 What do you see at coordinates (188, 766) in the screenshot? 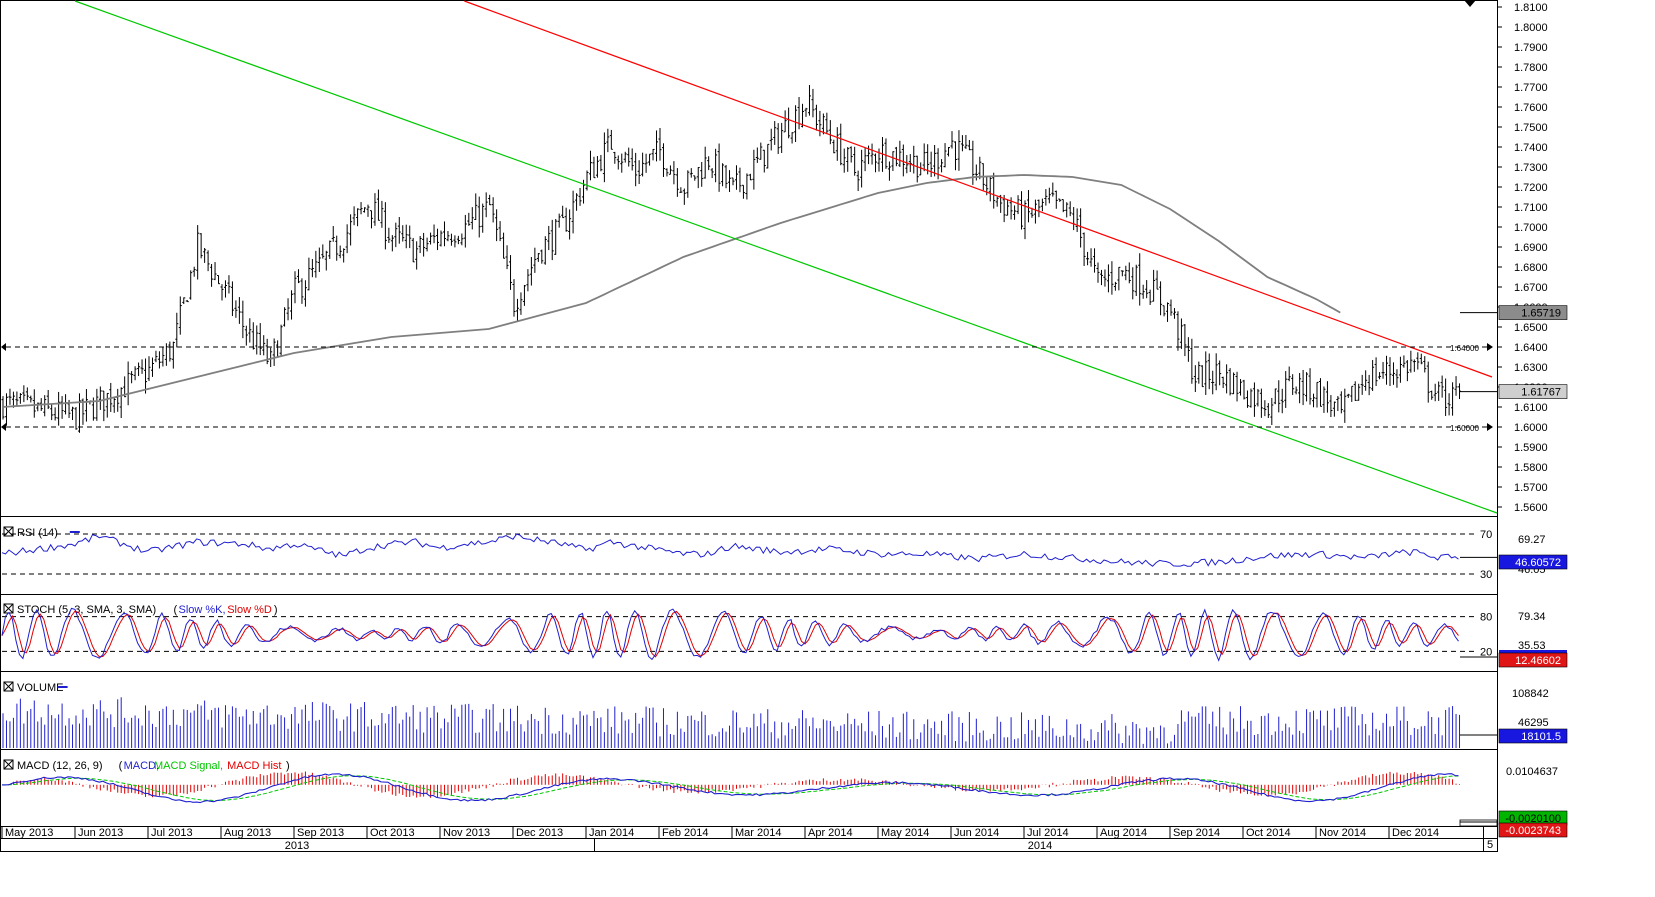
I see `panel-legend-item: MACD Signal,` at bounding box center [188, 766].